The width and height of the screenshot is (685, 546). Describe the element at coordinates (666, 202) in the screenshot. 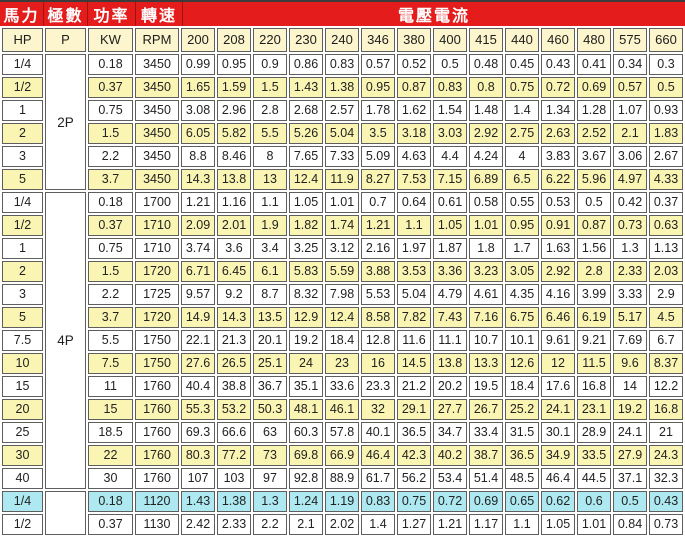

I see `current-cell-660v: 0.37` at that location.